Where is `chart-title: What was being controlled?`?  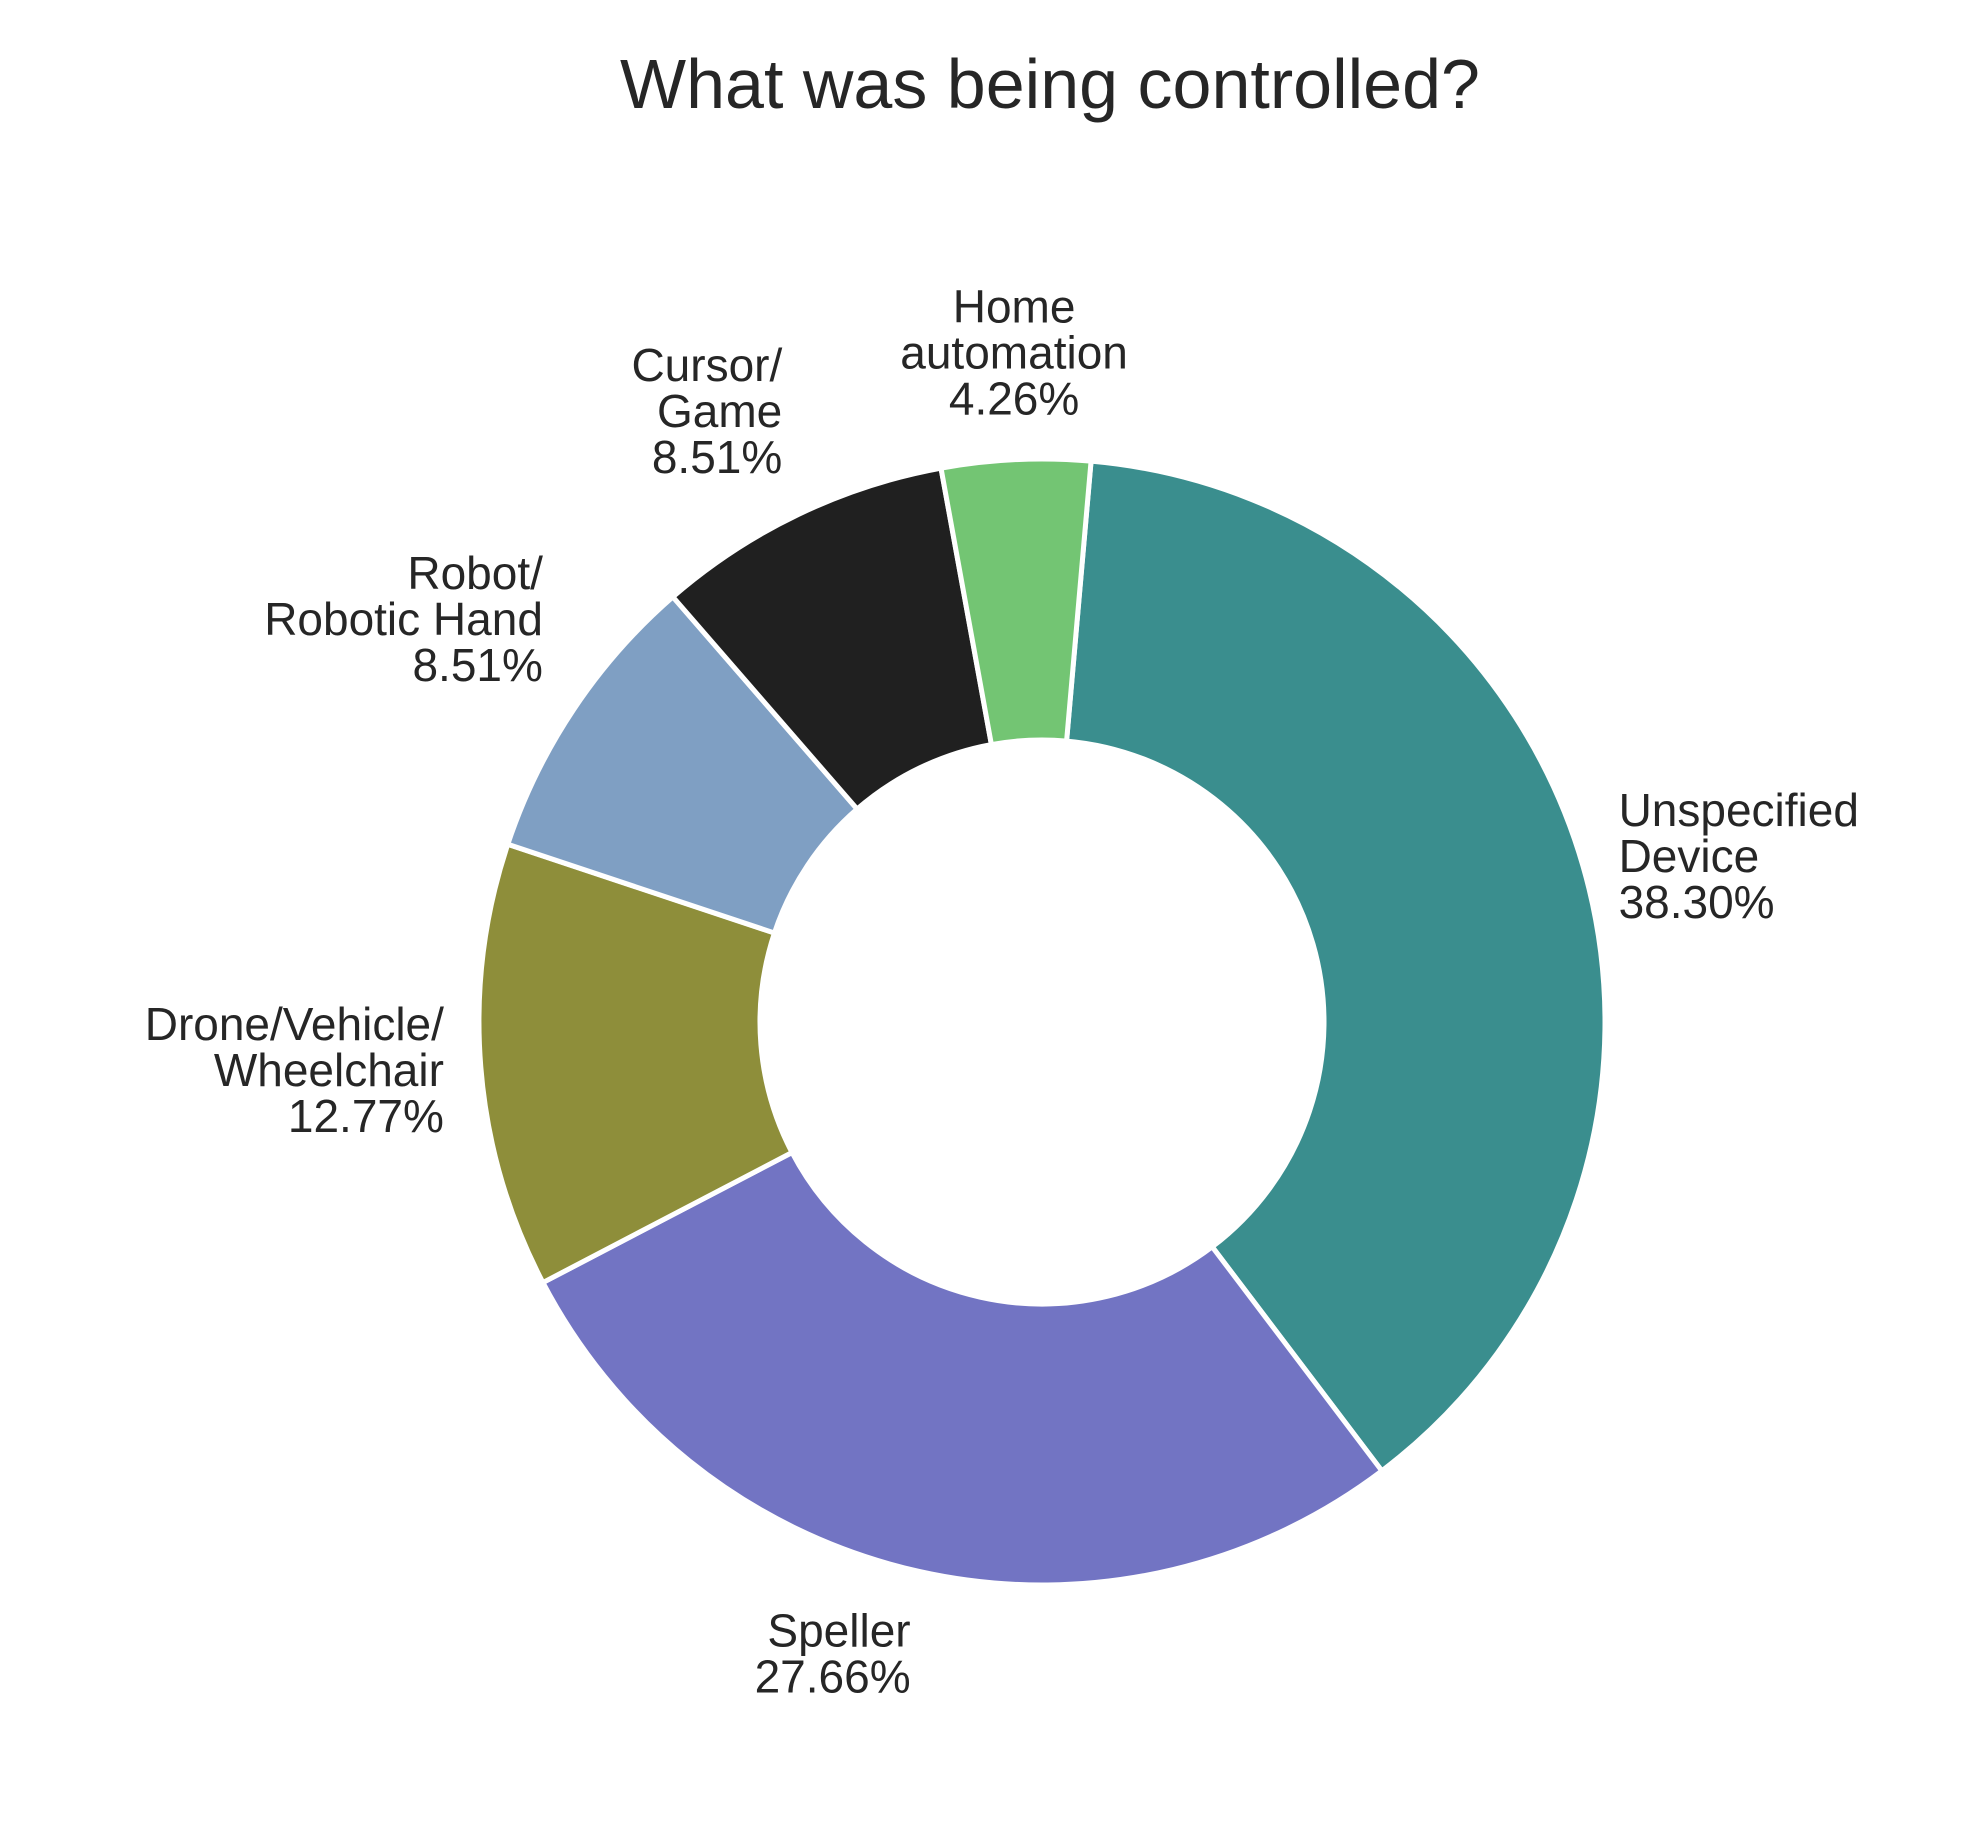 chart-title: What was being controlled? is located at coordinates (1050, 84).